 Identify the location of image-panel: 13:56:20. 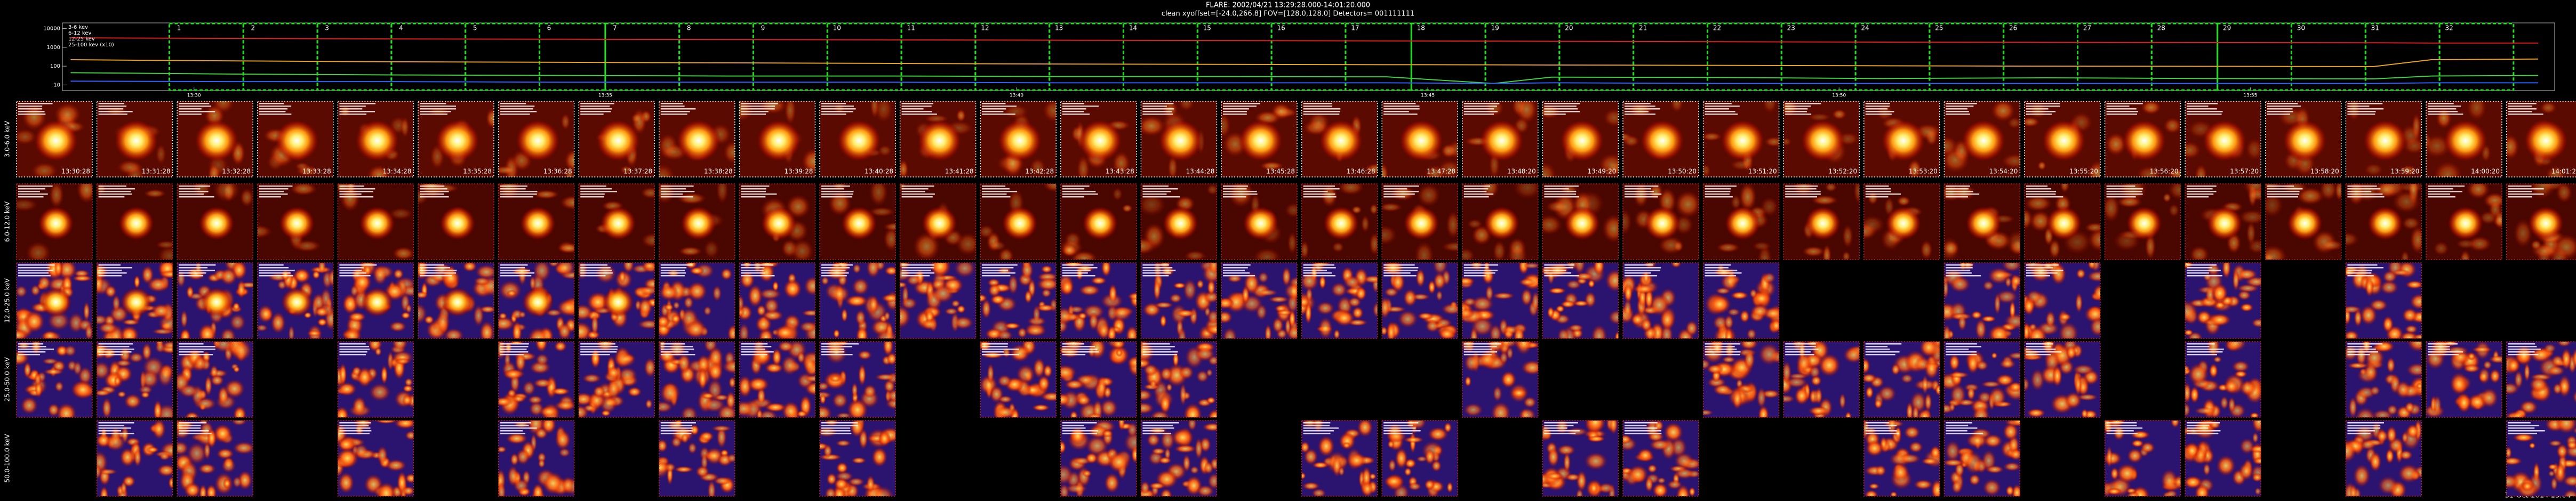
(2142, 139).